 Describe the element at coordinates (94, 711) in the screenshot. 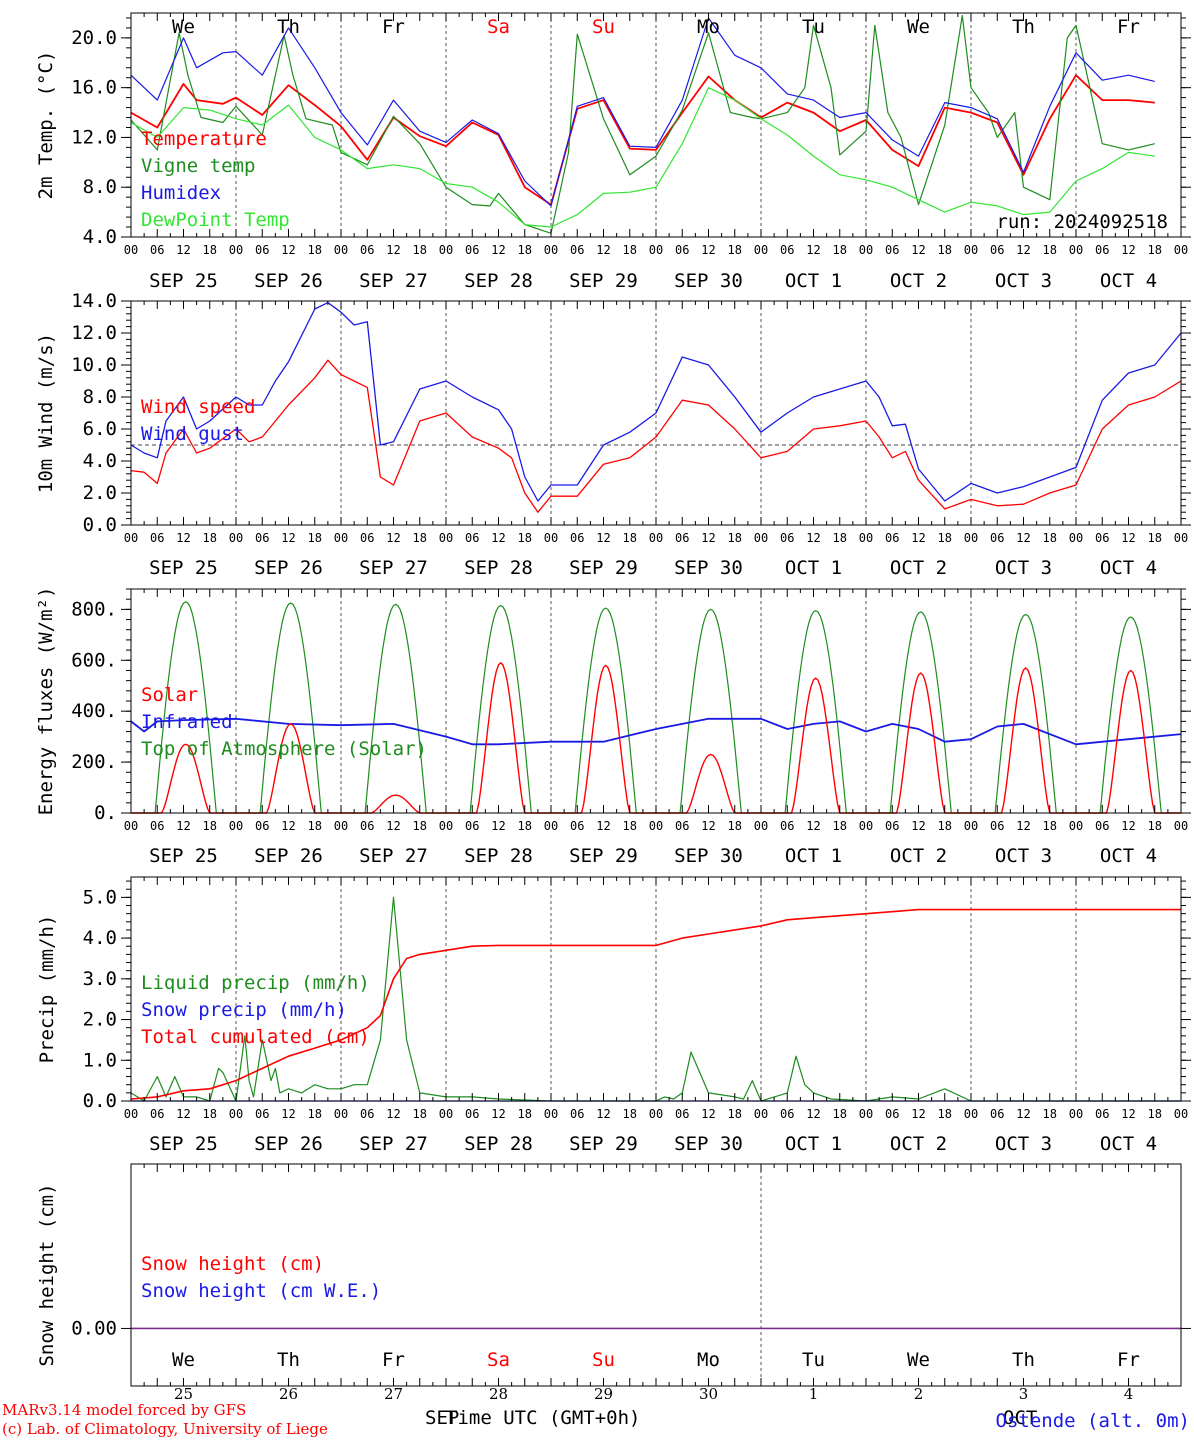

I see `y-tick-label: 400.` at that location.